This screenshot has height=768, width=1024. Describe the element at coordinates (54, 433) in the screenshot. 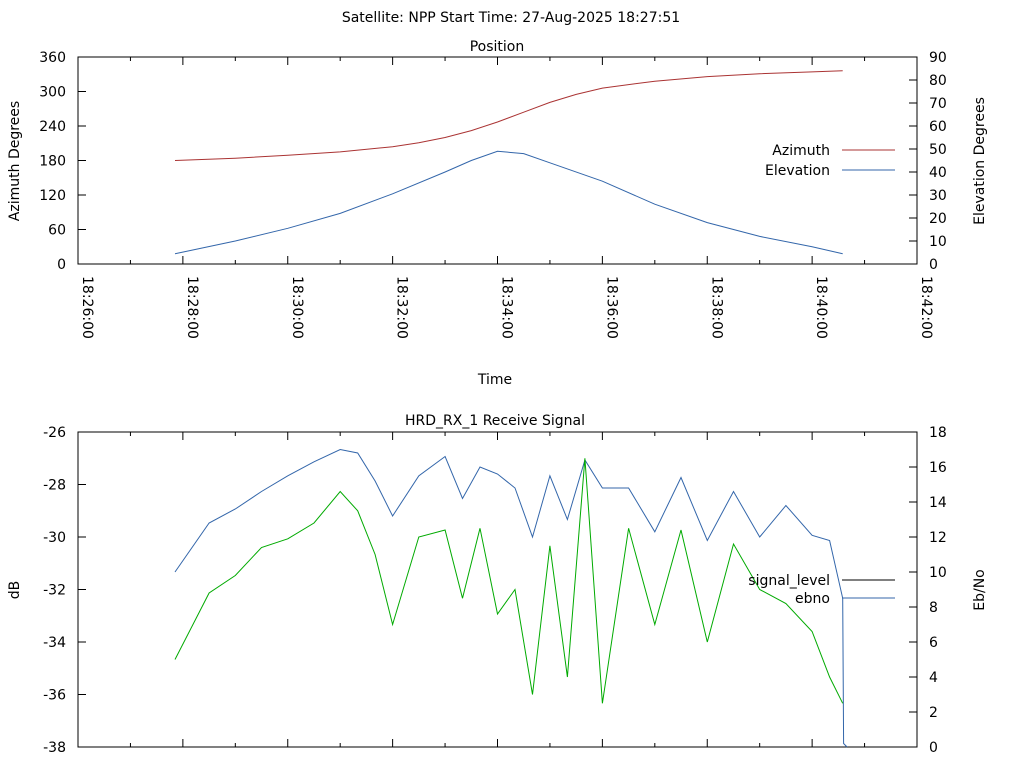

I see `y-tick-label: -26` at that location.